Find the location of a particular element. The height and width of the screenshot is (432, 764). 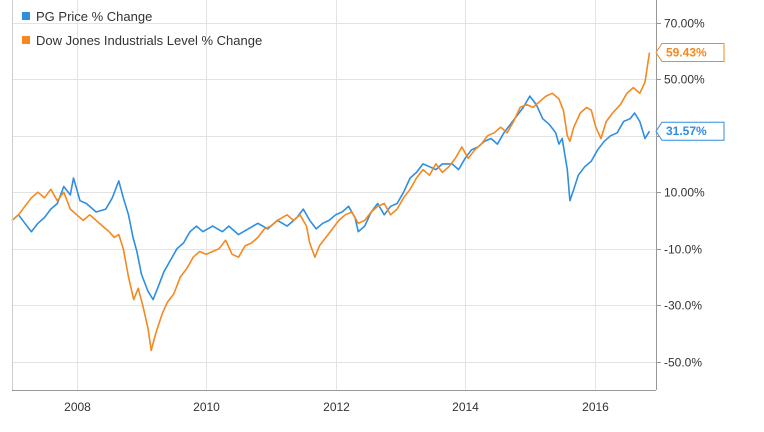

end-label-0: 31.57% is located at coordinates (690, 131).